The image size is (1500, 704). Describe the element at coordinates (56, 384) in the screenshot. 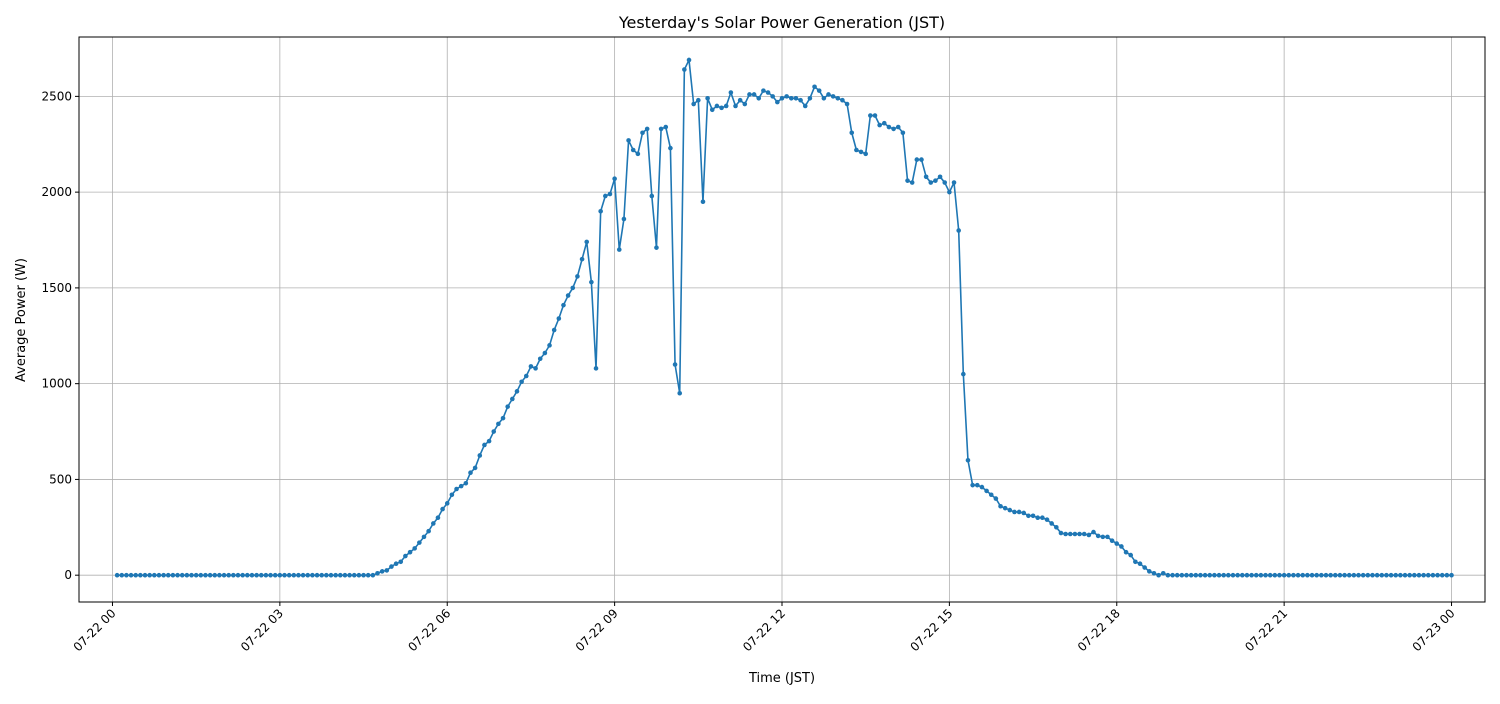

I see `y-tick-label: 1000` at that location.